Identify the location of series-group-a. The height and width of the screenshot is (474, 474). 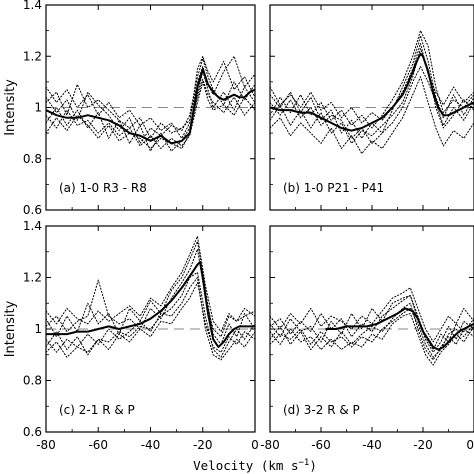
(150, 103).